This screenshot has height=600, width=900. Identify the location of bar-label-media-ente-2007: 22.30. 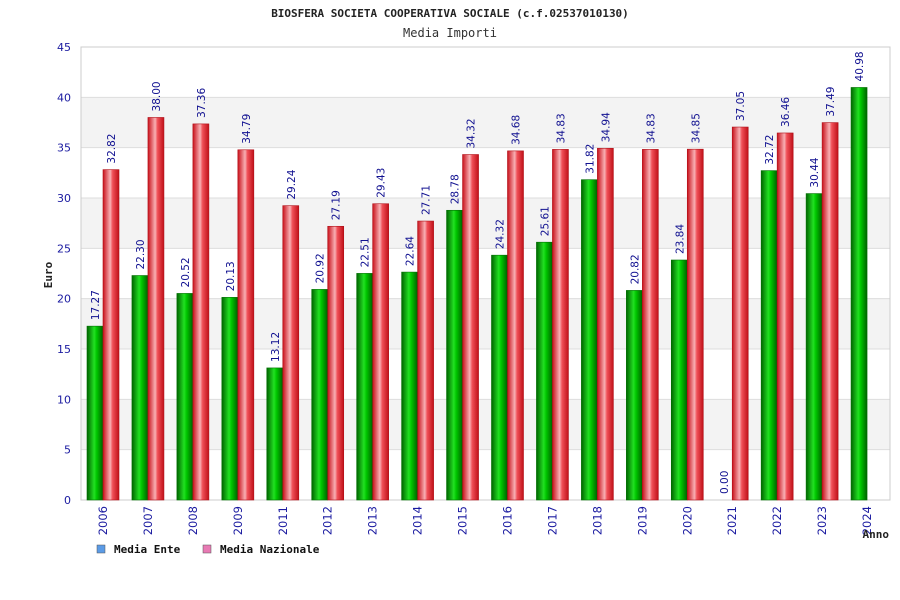
(141, 254).